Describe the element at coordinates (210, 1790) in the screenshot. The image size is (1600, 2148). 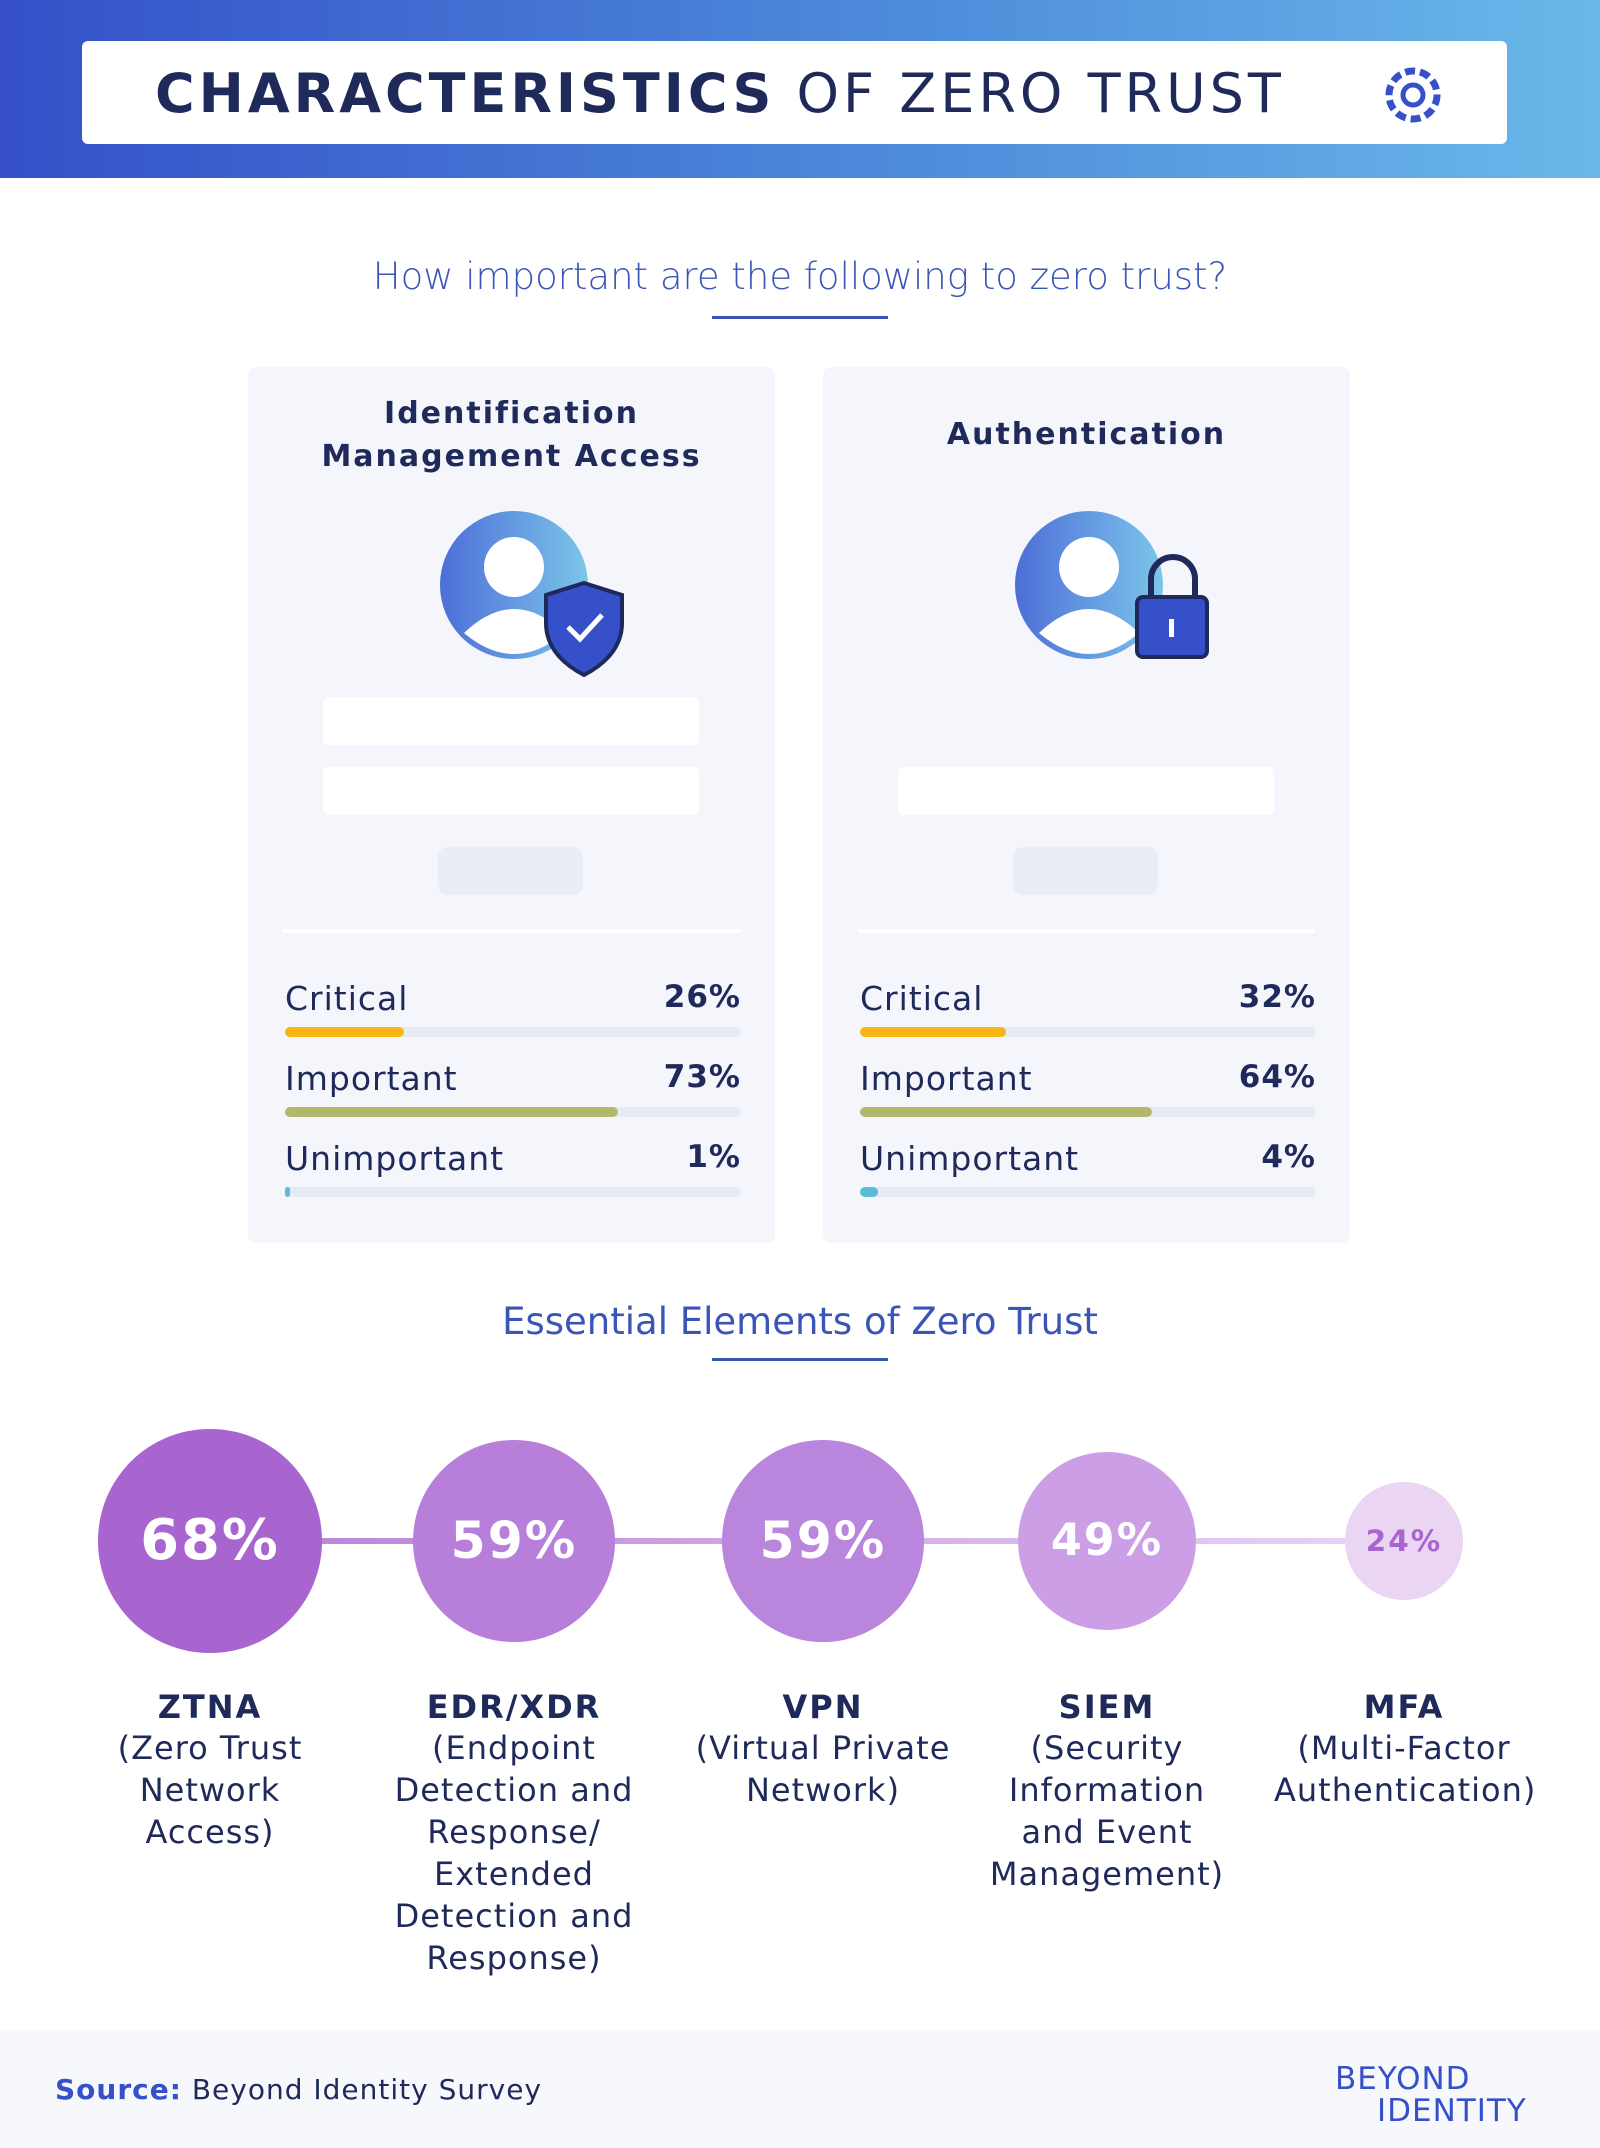
I see `element-desc: (Zero Trust Network Access)` at that location.